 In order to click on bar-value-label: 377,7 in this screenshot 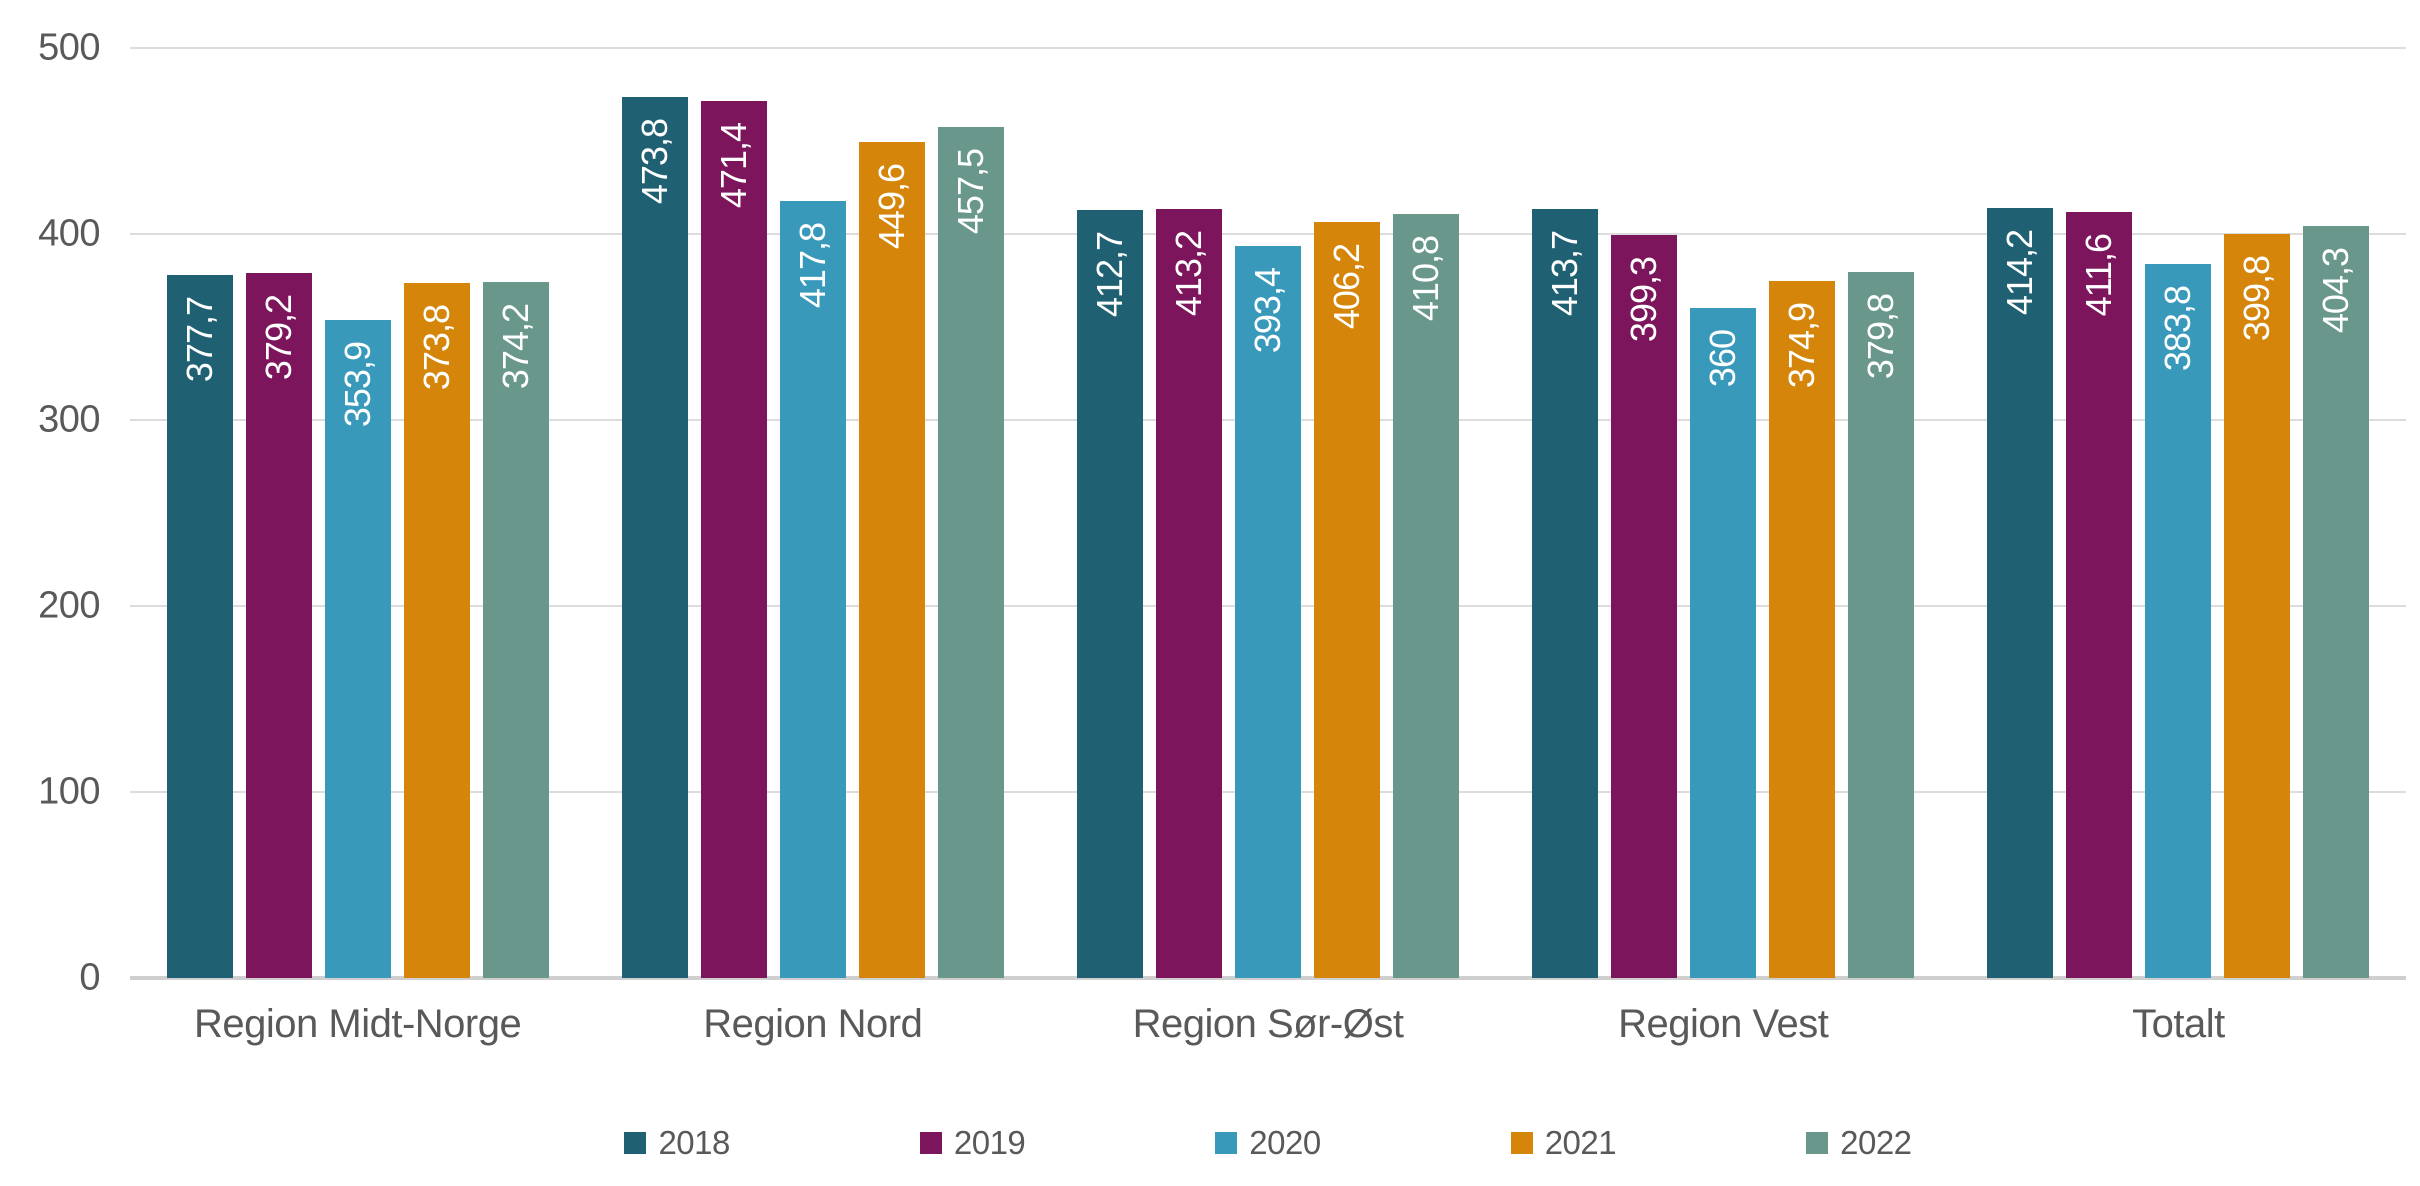, I will do `click(199, 340)`.